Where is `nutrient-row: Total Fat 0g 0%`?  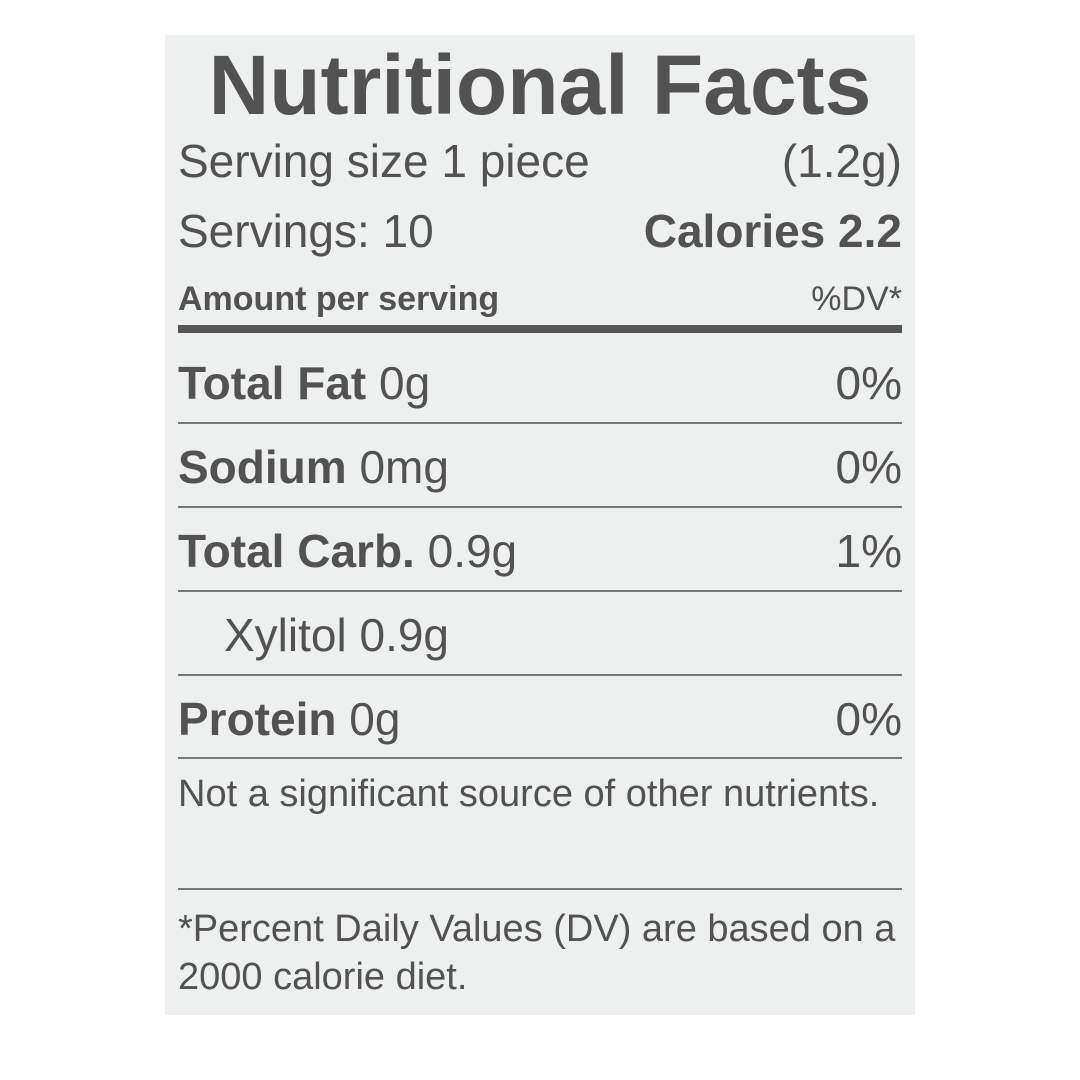
nutrient-row: Total Fat 0g 0% is located at coordinates (540, 383).